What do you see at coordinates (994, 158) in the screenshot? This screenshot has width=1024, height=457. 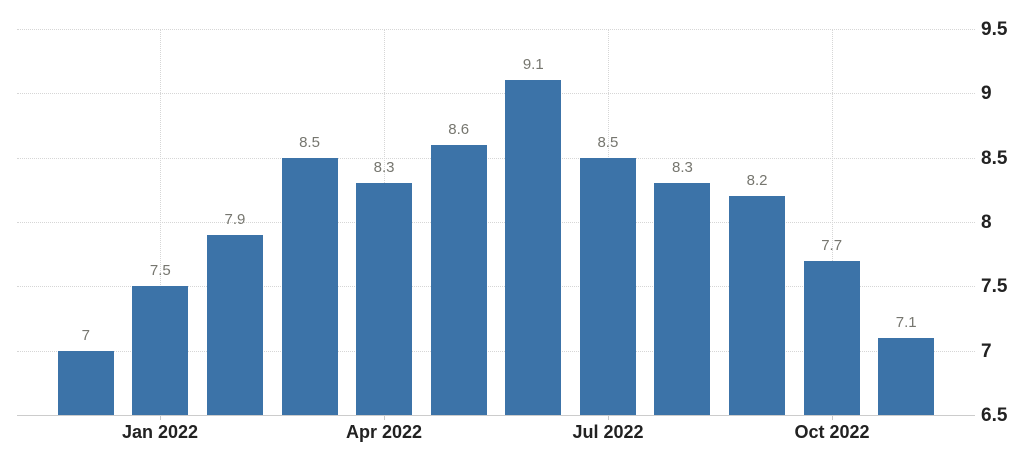 I see `y-tick-label: 8.5` at bounding box center [994, 158].